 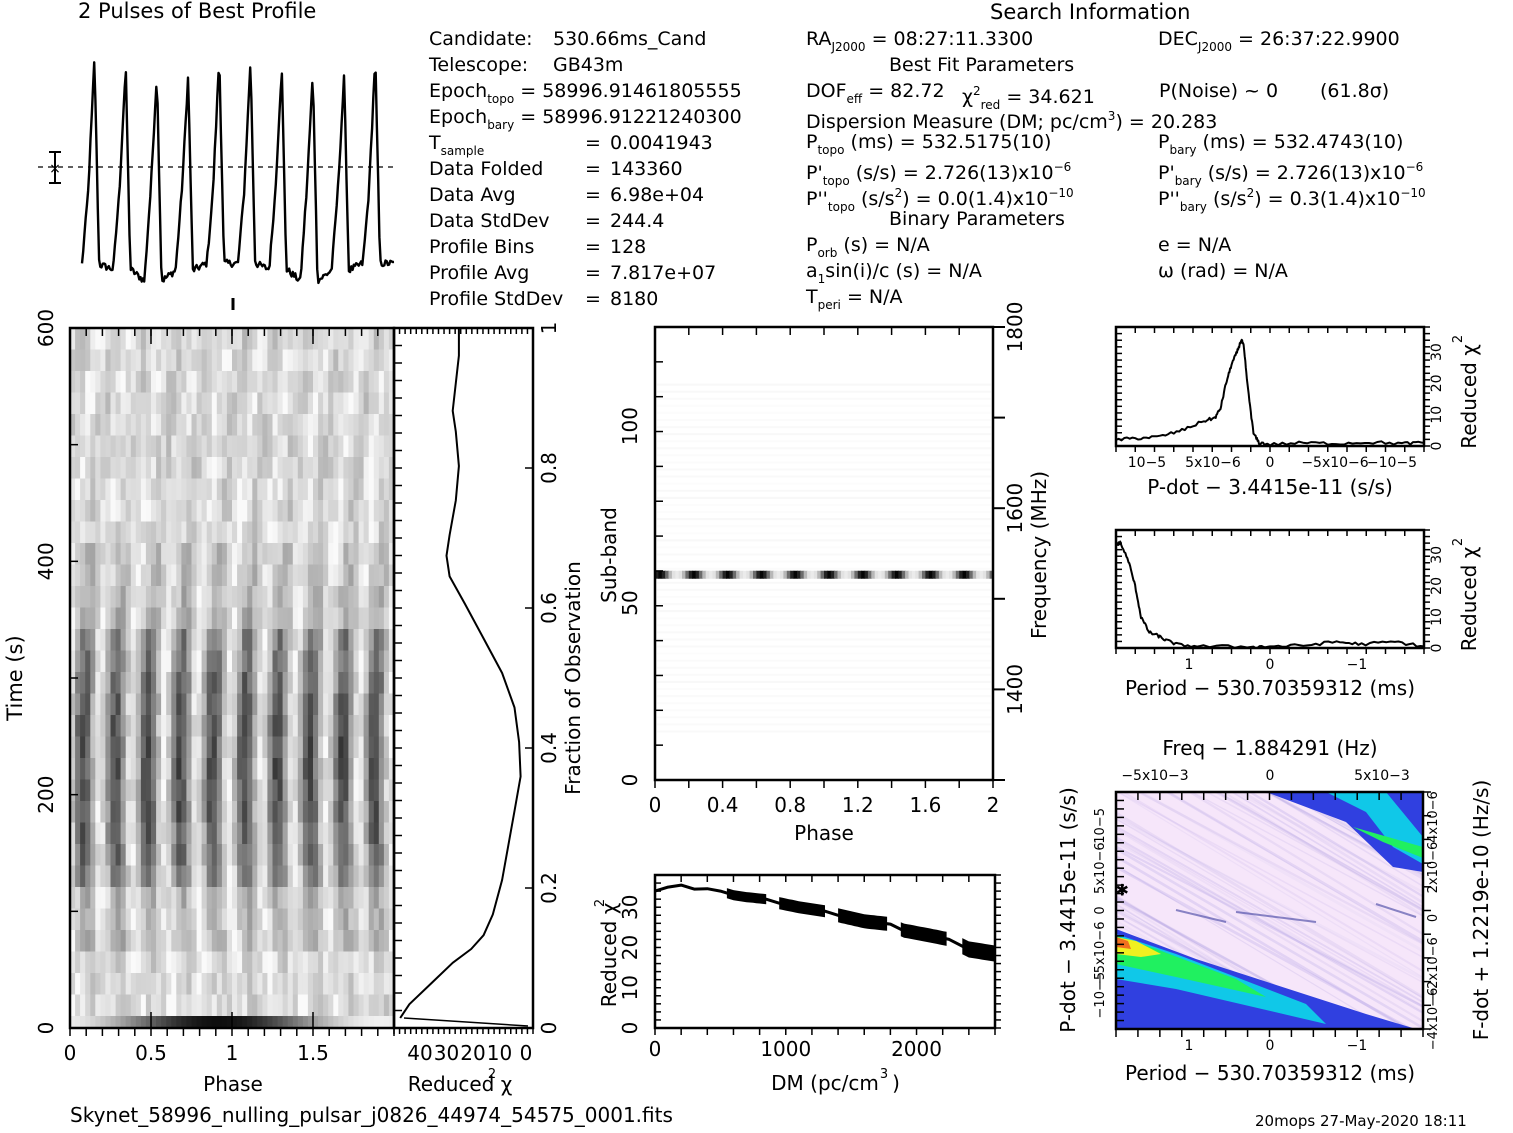 What do you see at coordinates (634, 299) in the screenshot?
I see `info-row-value: 8180` at bounding box center [634, 299].